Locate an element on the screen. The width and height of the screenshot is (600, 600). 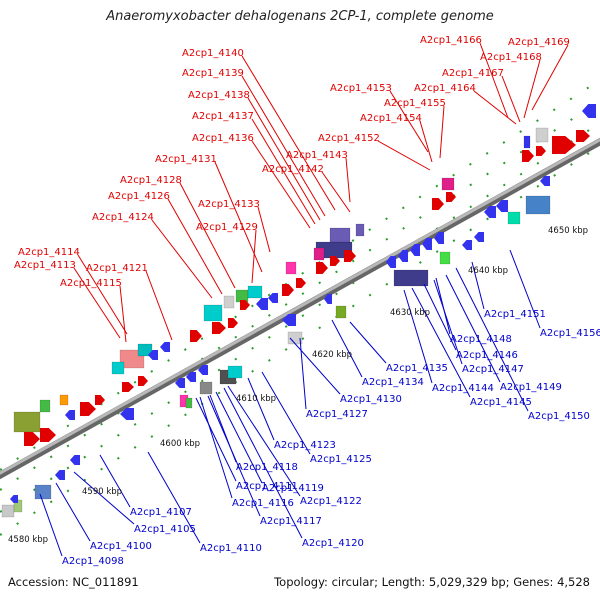
gene-label-A2cp1_4145: A2cp1_4145 is located at coordinates (501, 402).